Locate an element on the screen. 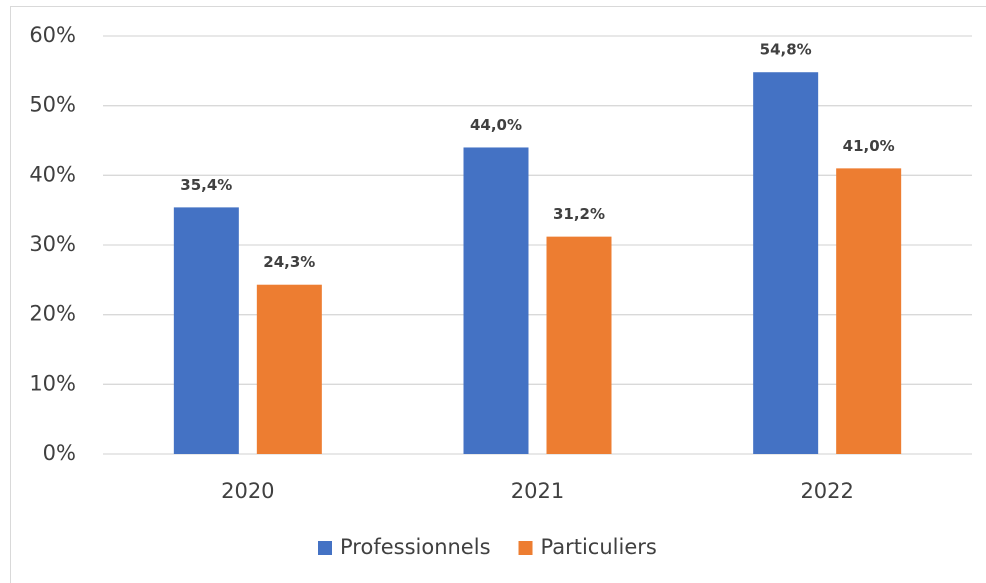 The image size is (986, 583). y-tick-label: 10% is located at coordinates (52, 383).